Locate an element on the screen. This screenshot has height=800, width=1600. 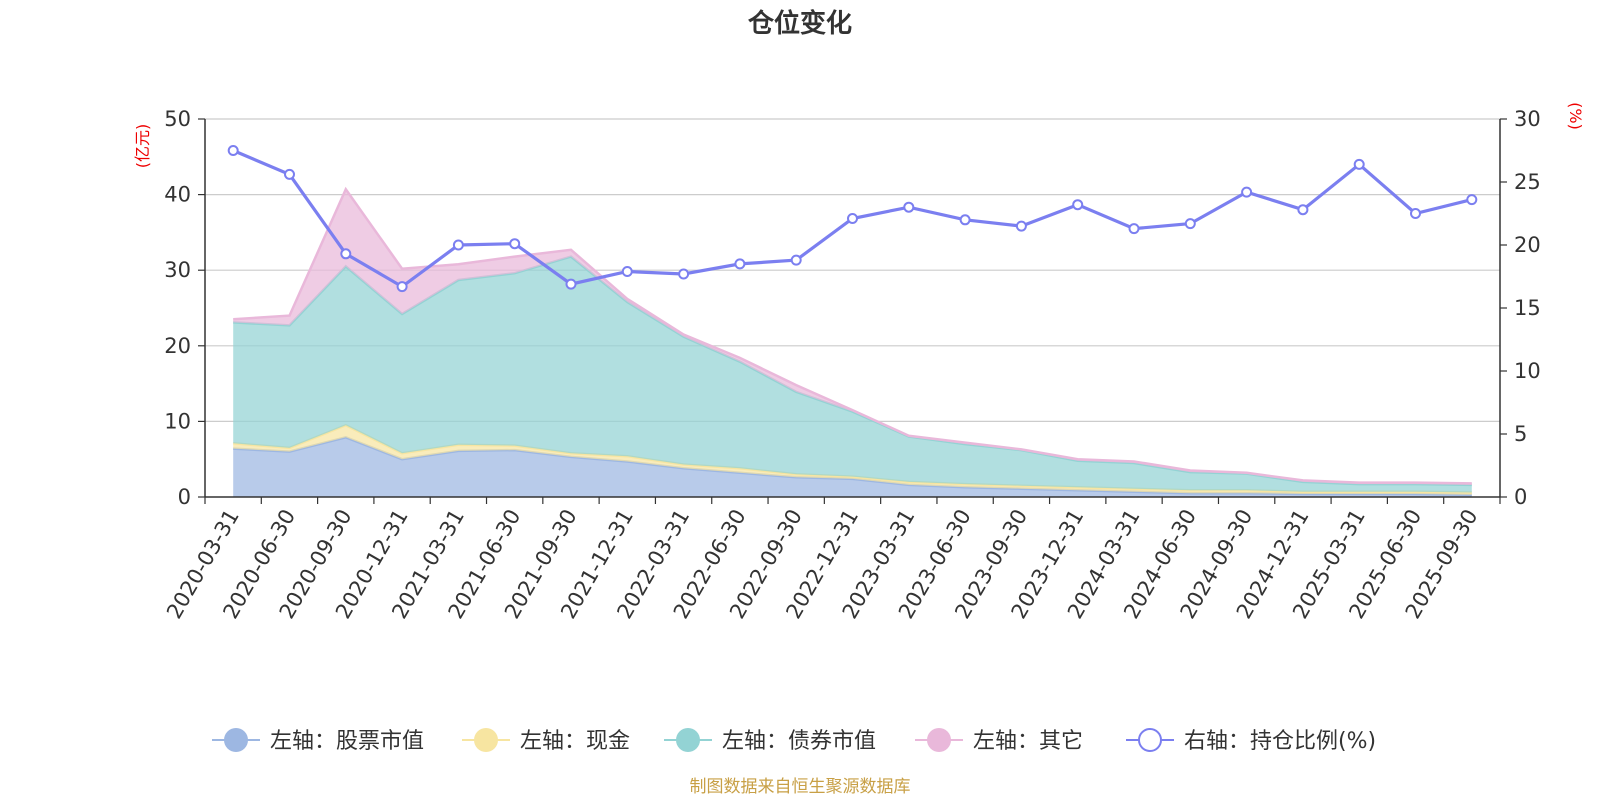
right-axis-tick-label: 25 is located at coordinates (1527, 182).